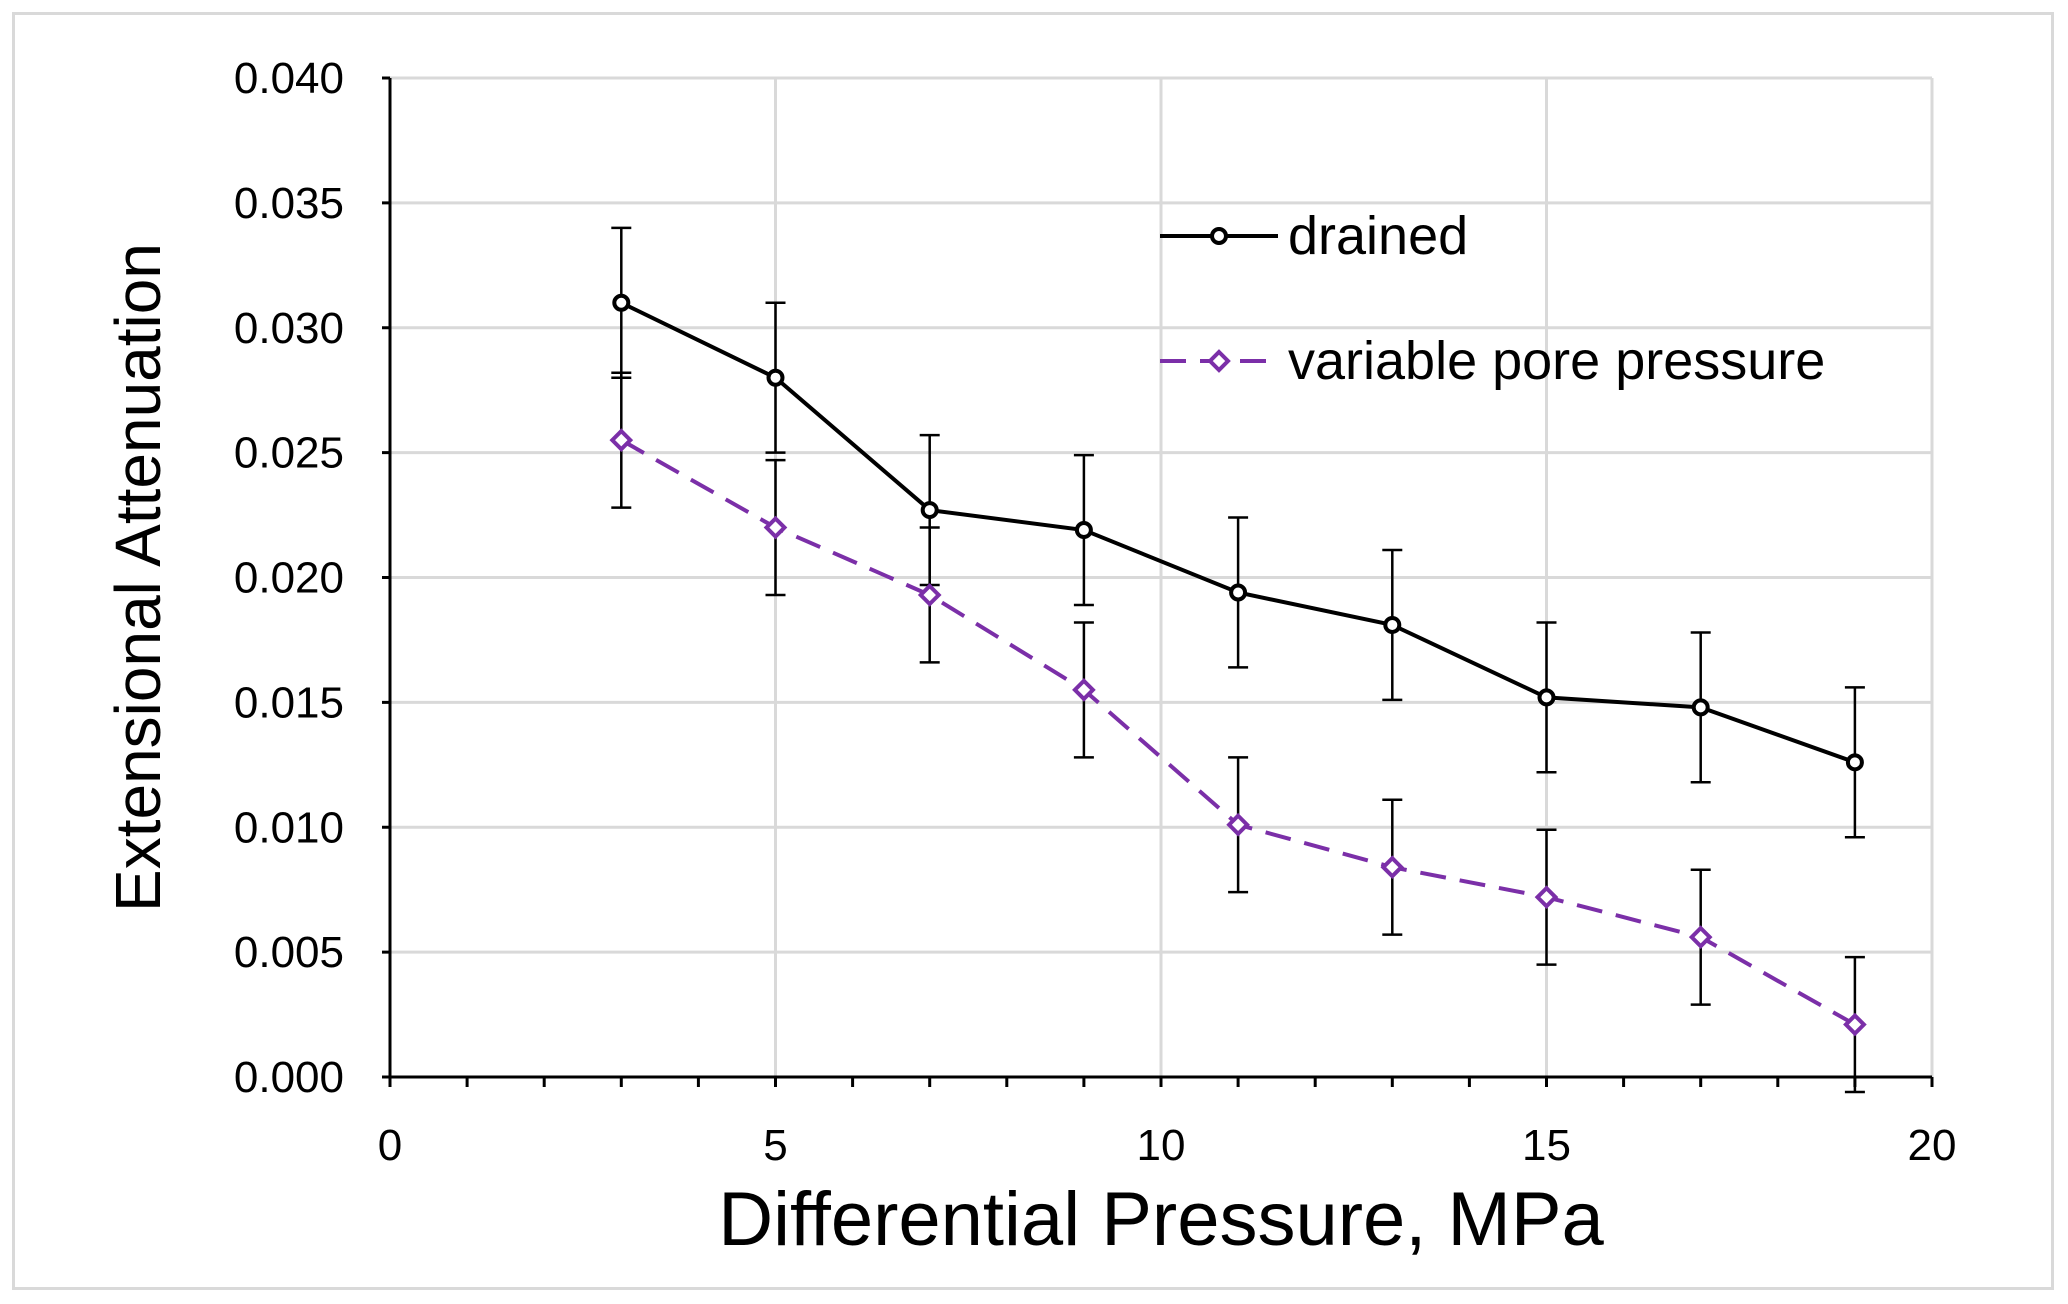 This screenshot has height=1304, width=2068. Describe the element at coordinates (1932, 1145) in the screenshot. I see `x-tick-label: 20` at that location.